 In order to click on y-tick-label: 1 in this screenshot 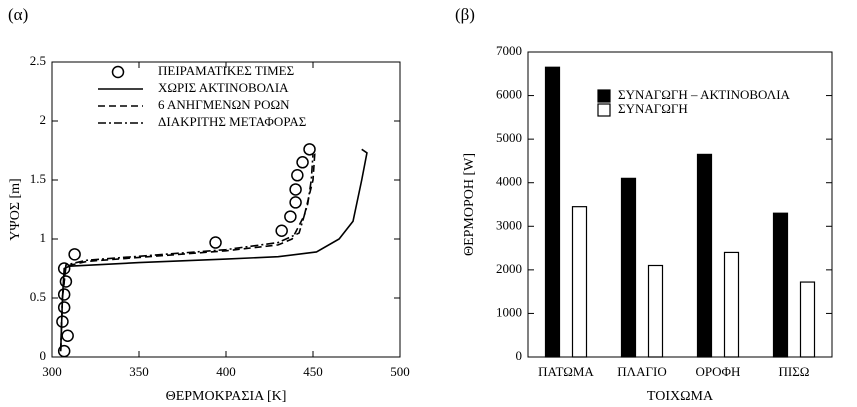, I will do `click(43, 237)`.